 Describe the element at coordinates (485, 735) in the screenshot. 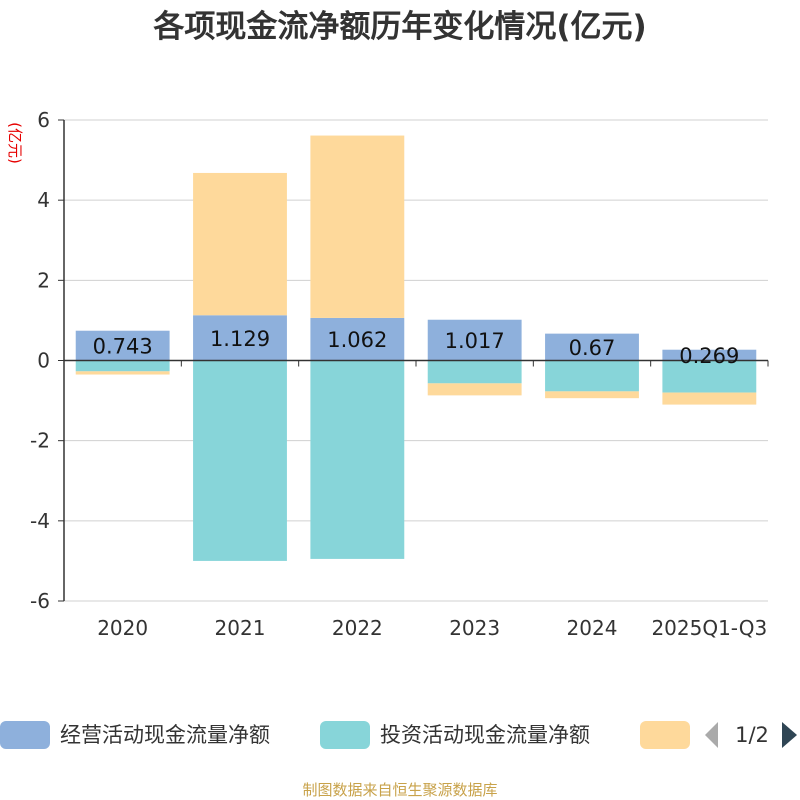

I see `legend-label: 投资活动现金流量净额` at that location.